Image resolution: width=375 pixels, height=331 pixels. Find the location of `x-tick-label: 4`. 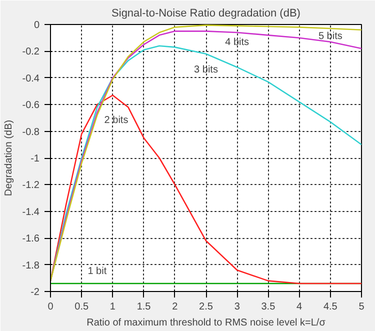

x-tick-label: 4 is located at coordinates (299, 307).